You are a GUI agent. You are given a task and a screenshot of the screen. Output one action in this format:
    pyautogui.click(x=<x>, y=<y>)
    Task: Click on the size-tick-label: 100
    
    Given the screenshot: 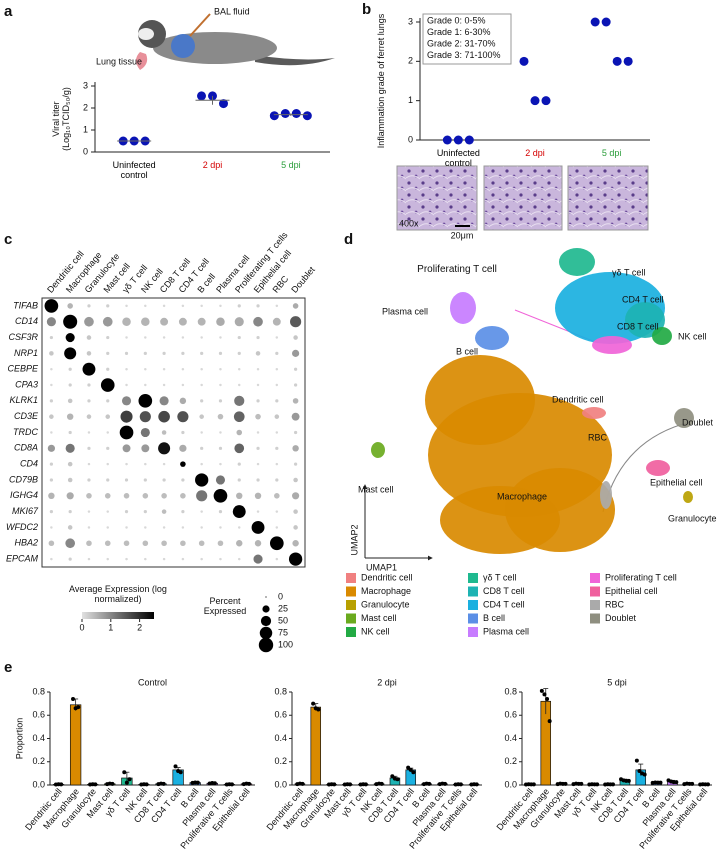 What is the action you would take?
    pyautogui.click(x=285, y=644)
    